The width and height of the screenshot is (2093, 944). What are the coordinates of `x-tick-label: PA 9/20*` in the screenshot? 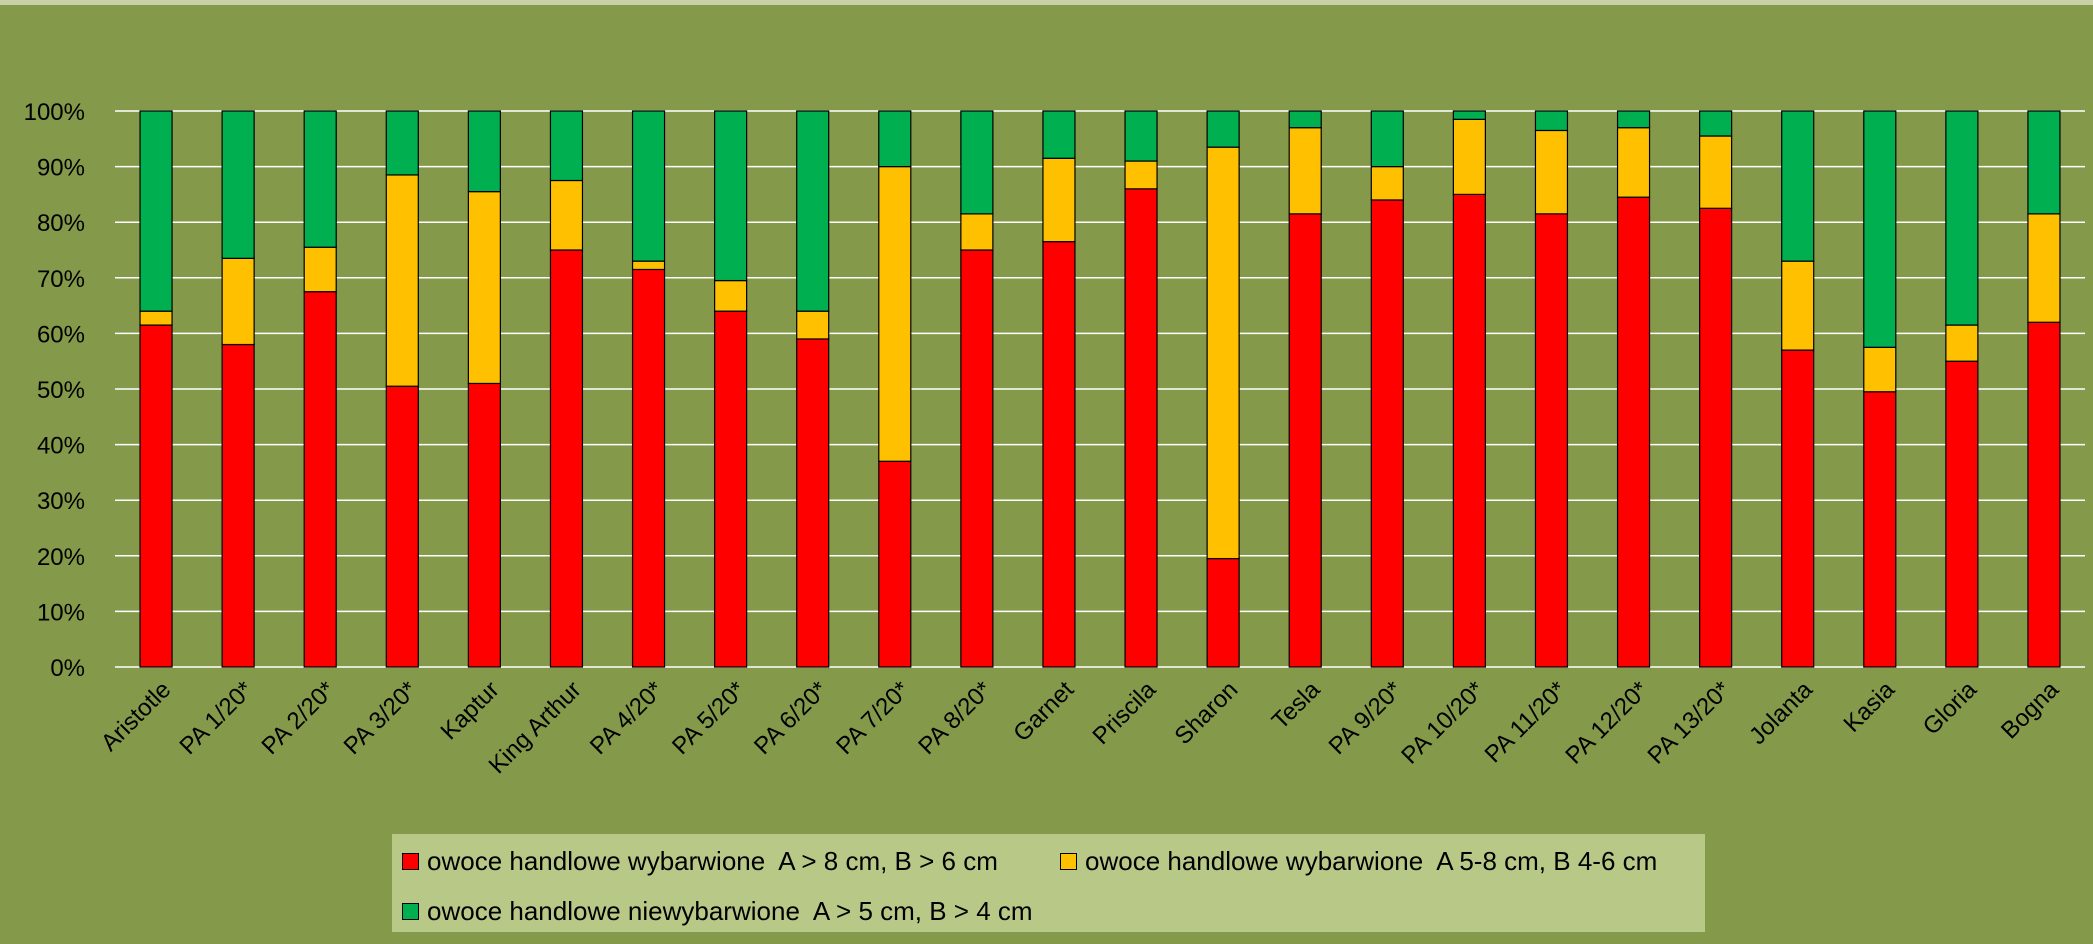 It's located at (1366, 718).